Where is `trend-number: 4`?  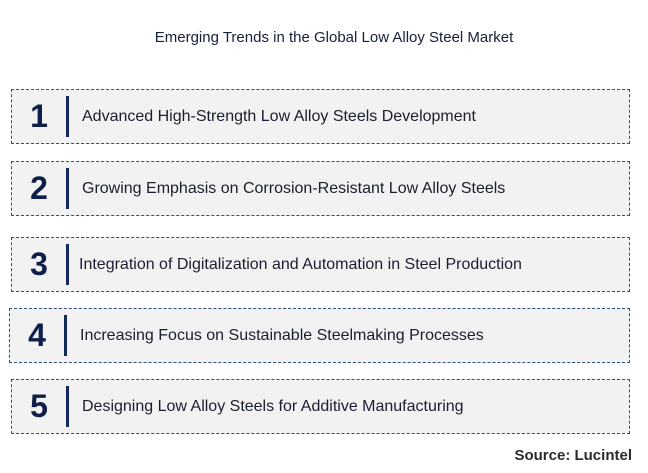
trend-number: 4 is located at coordinates (37, 335).